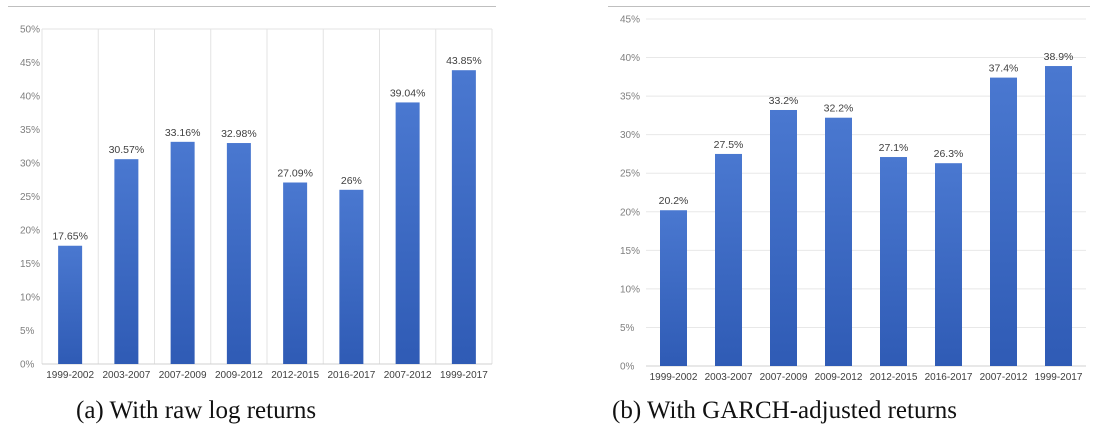 The image size is (1094, 441). What do you see at coordinates (839, 109) in the screenshot?
I see `data-label: 32.2%` at bounding box center [839, 109].